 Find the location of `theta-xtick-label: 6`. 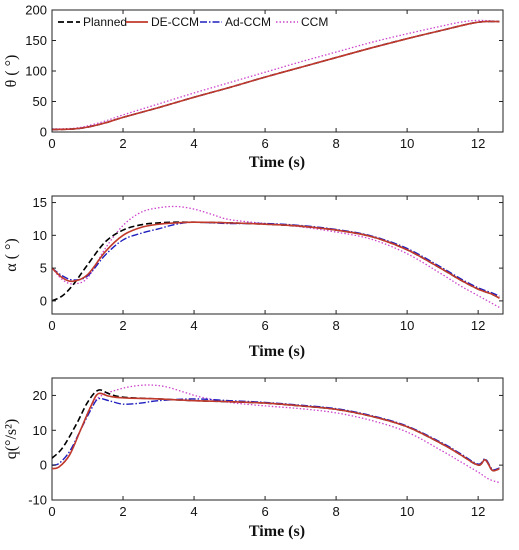

theta-xtick-label: 6 is located at coordinates (264, 143).